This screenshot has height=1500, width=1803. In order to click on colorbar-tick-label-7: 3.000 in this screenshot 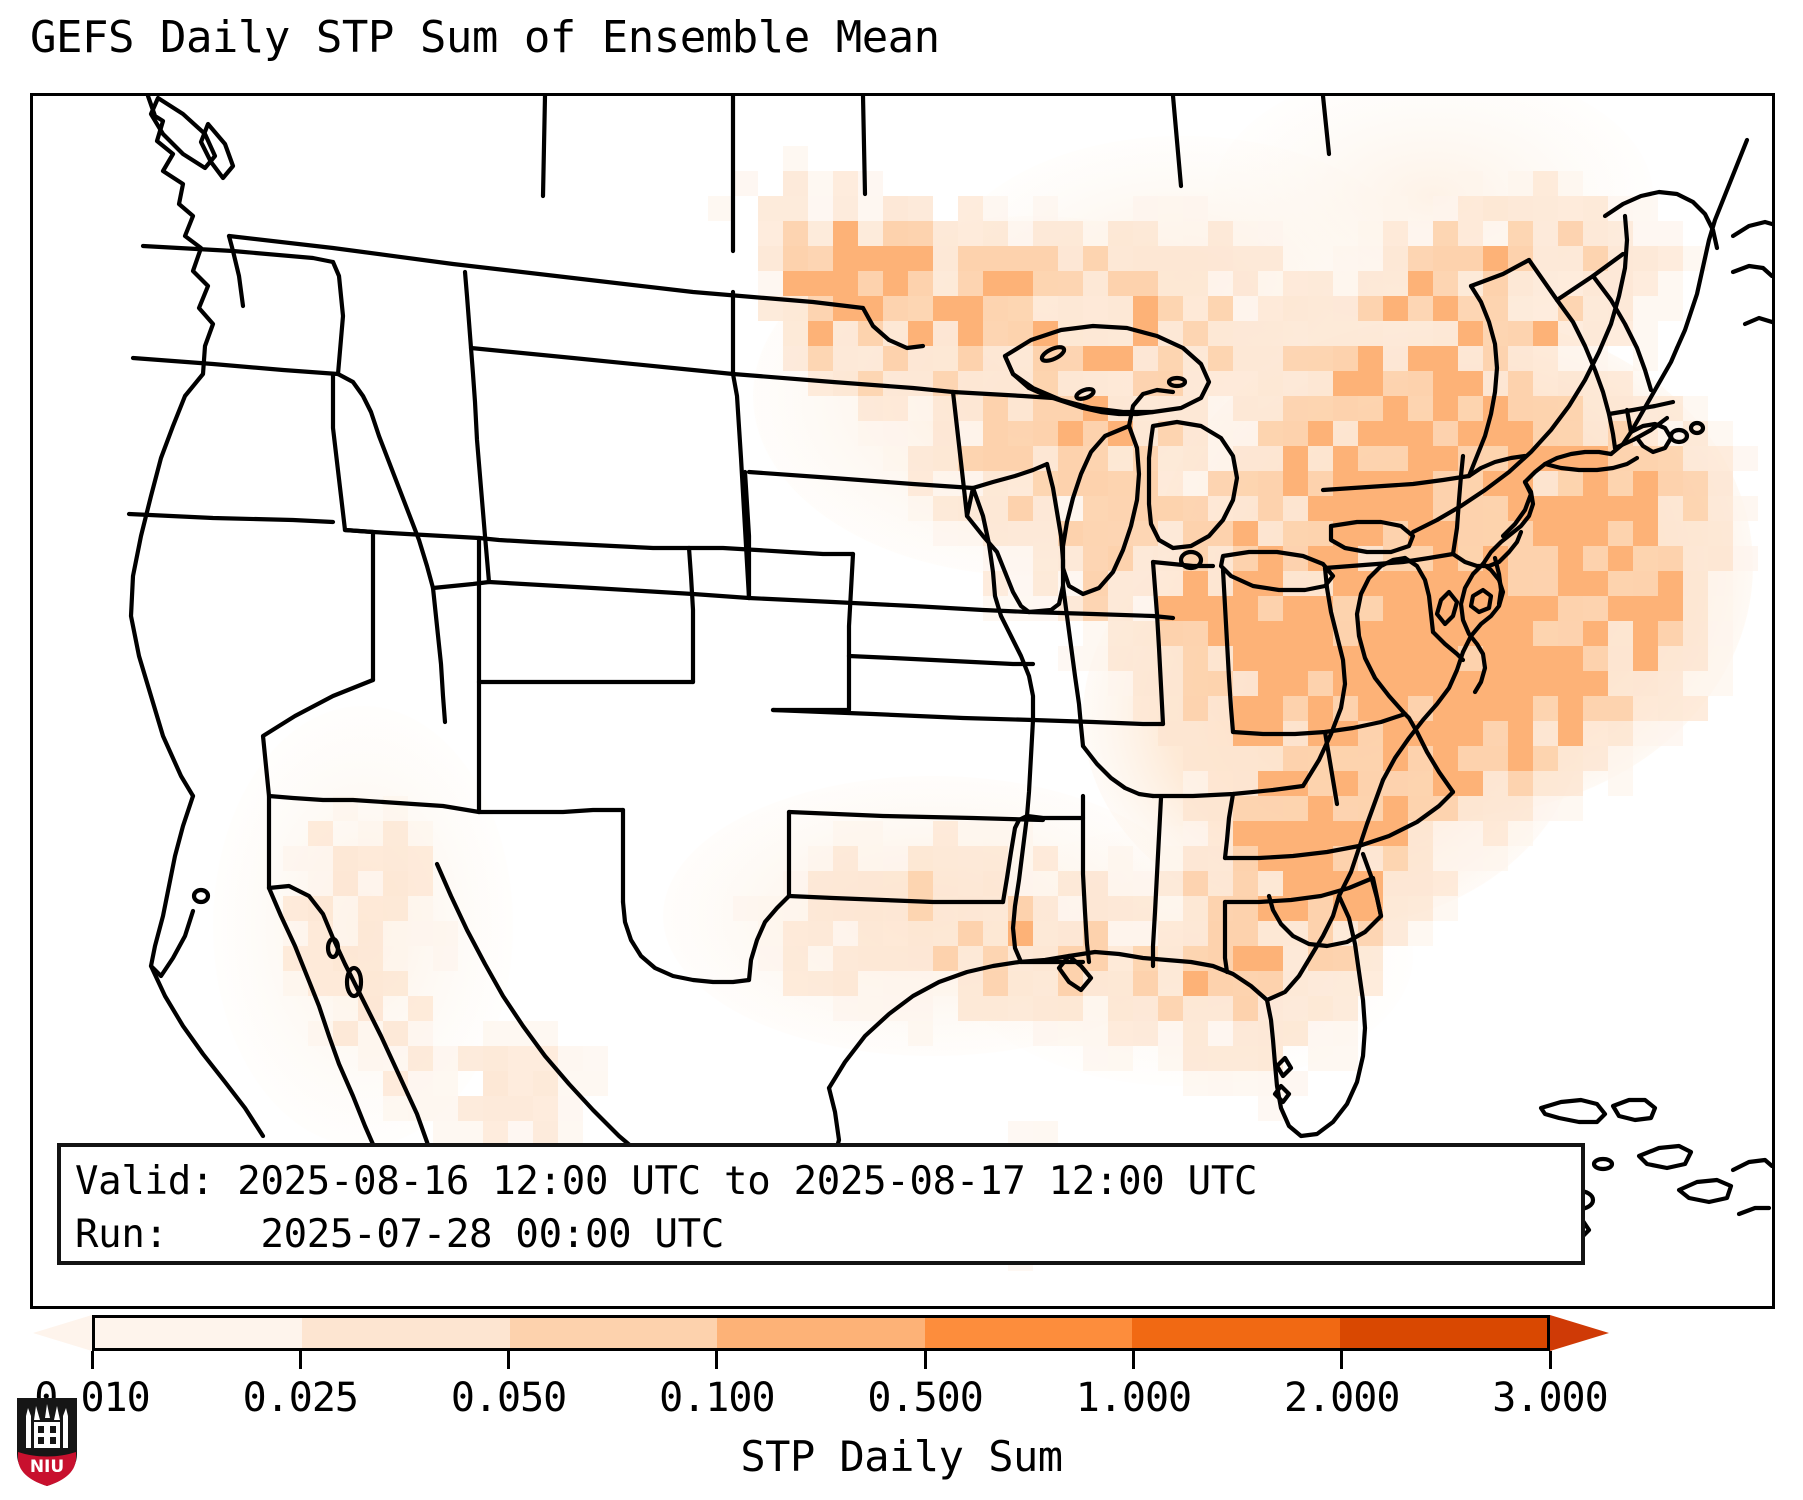, I will do `click(1550, 1398)`.